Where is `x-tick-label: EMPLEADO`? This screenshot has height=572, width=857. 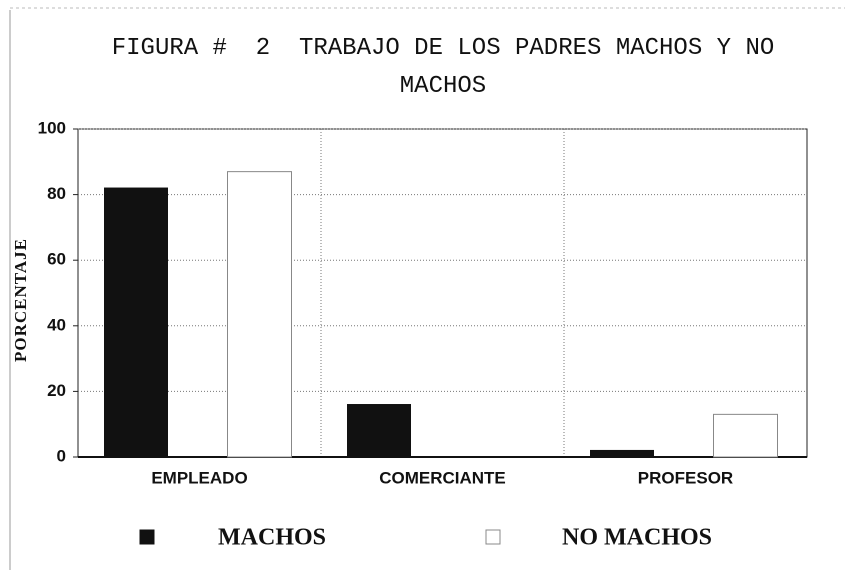 x-tick-label: EMPLEADO is located at coordinates (199, 477).